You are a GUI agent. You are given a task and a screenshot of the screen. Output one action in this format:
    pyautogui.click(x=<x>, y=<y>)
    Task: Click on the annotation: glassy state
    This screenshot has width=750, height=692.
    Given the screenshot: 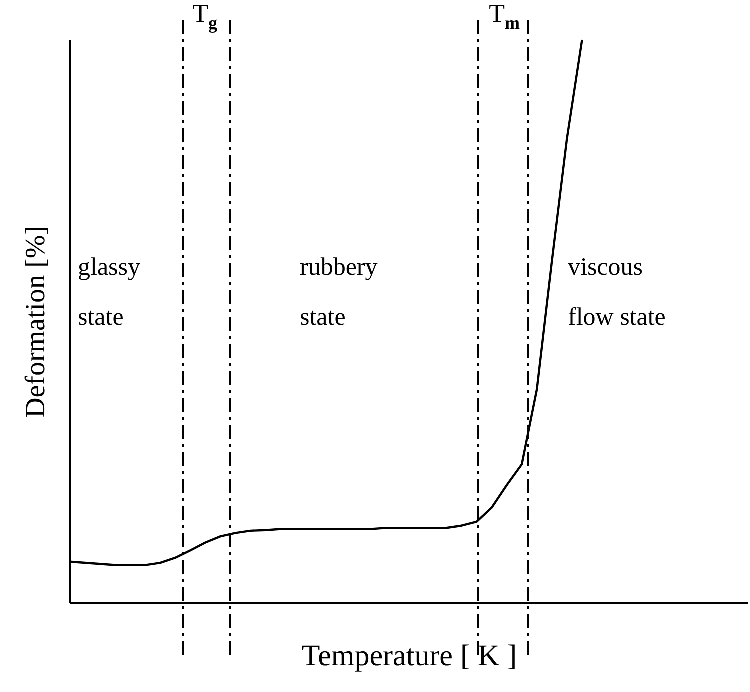 What is the action you would take?
    pyautogui.click(x=109, y=292)
    